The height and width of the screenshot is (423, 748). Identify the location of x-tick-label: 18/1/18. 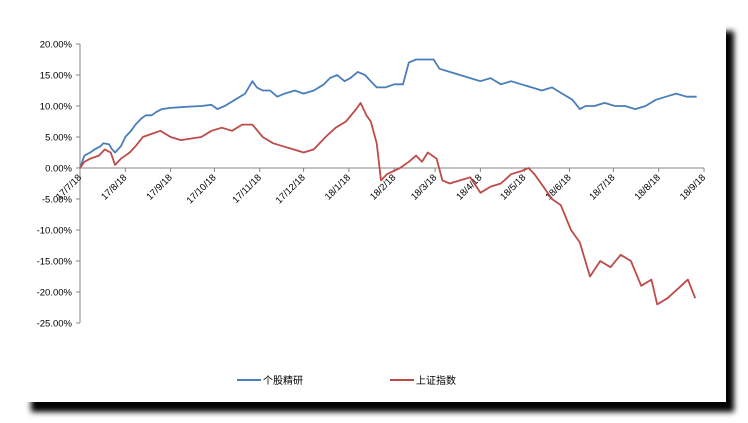
(338, 187).